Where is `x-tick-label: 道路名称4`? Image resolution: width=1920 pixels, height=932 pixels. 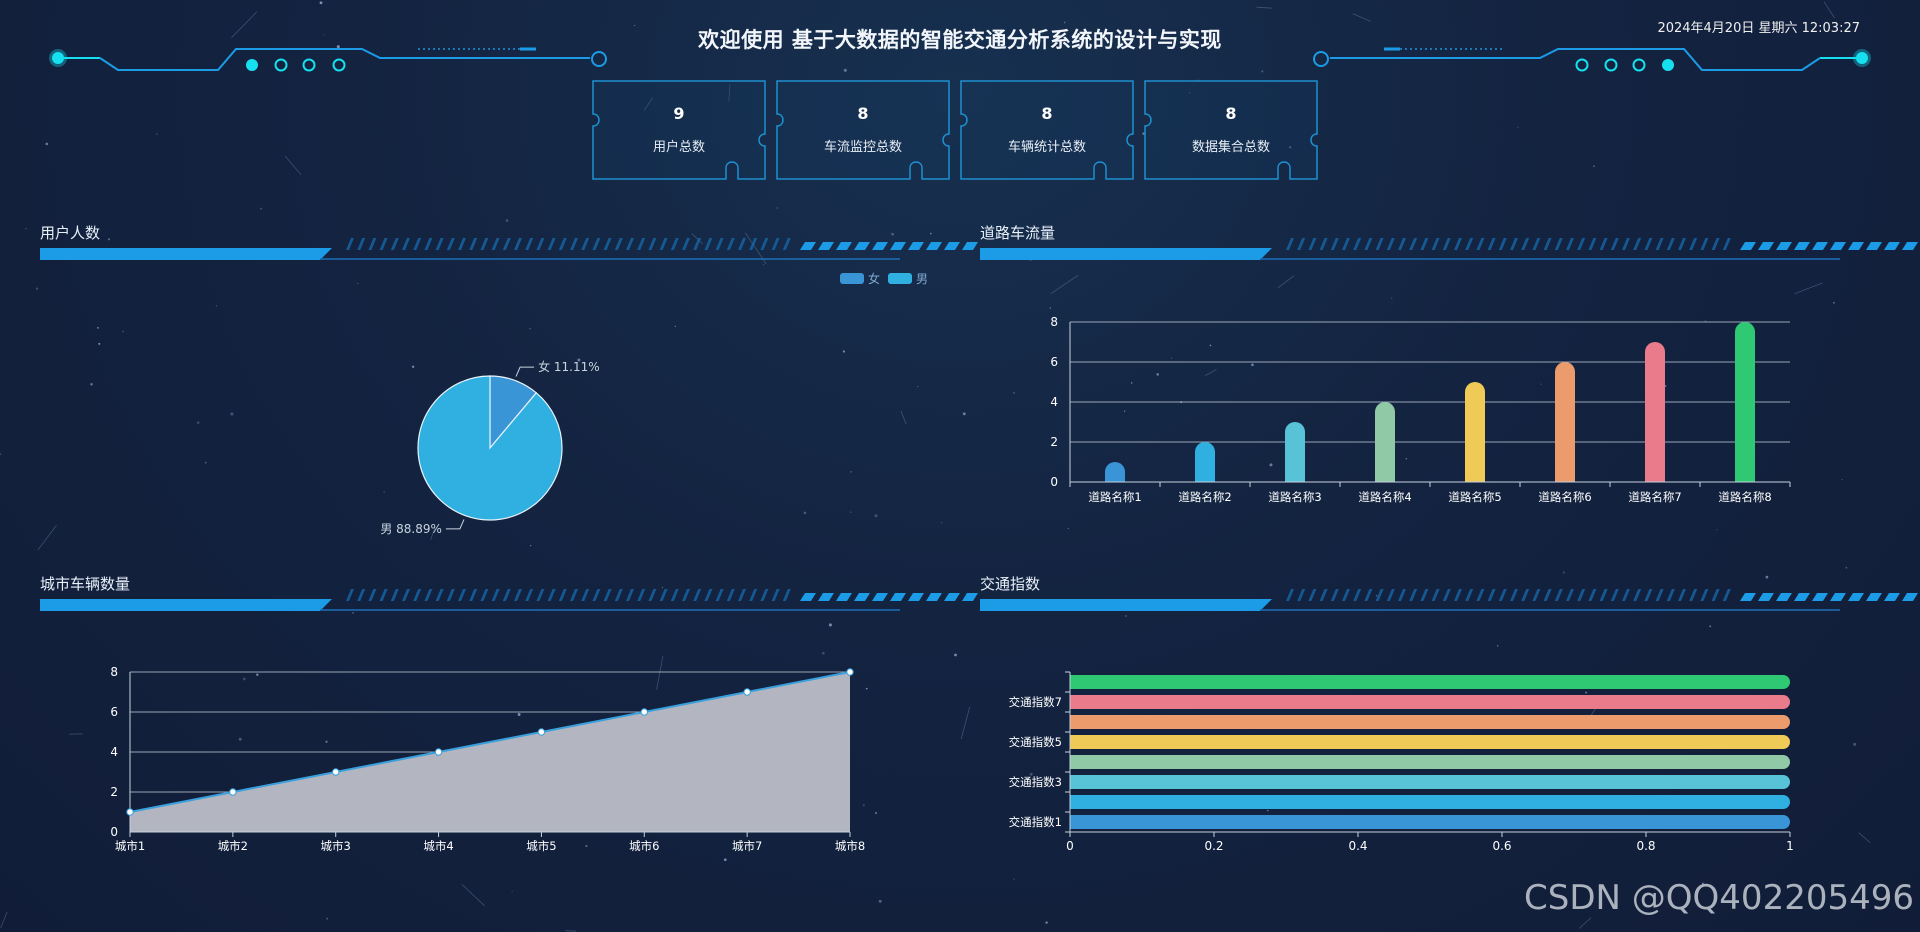 x-tick-label: 道路名称4 is located at coordinates (1384, 497).